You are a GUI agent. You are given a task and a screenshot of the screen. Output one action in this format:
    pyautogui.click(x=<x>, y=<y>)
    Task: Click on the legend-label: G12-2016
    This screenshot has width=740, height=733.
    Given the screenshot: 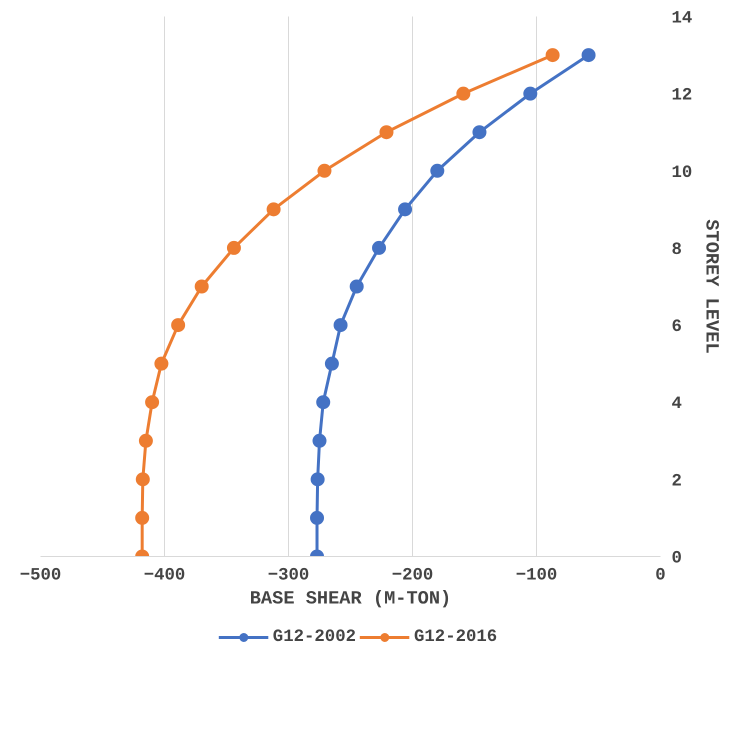 What is the action you would take?
    pyautogui.click(x=456, y=637)
    